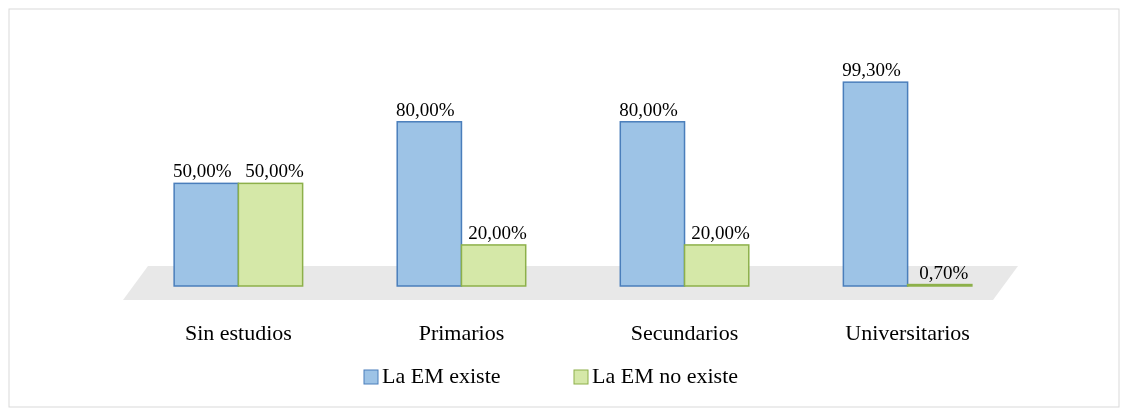  I want to click on legend-label: La EM no existe, so click(665, 375).